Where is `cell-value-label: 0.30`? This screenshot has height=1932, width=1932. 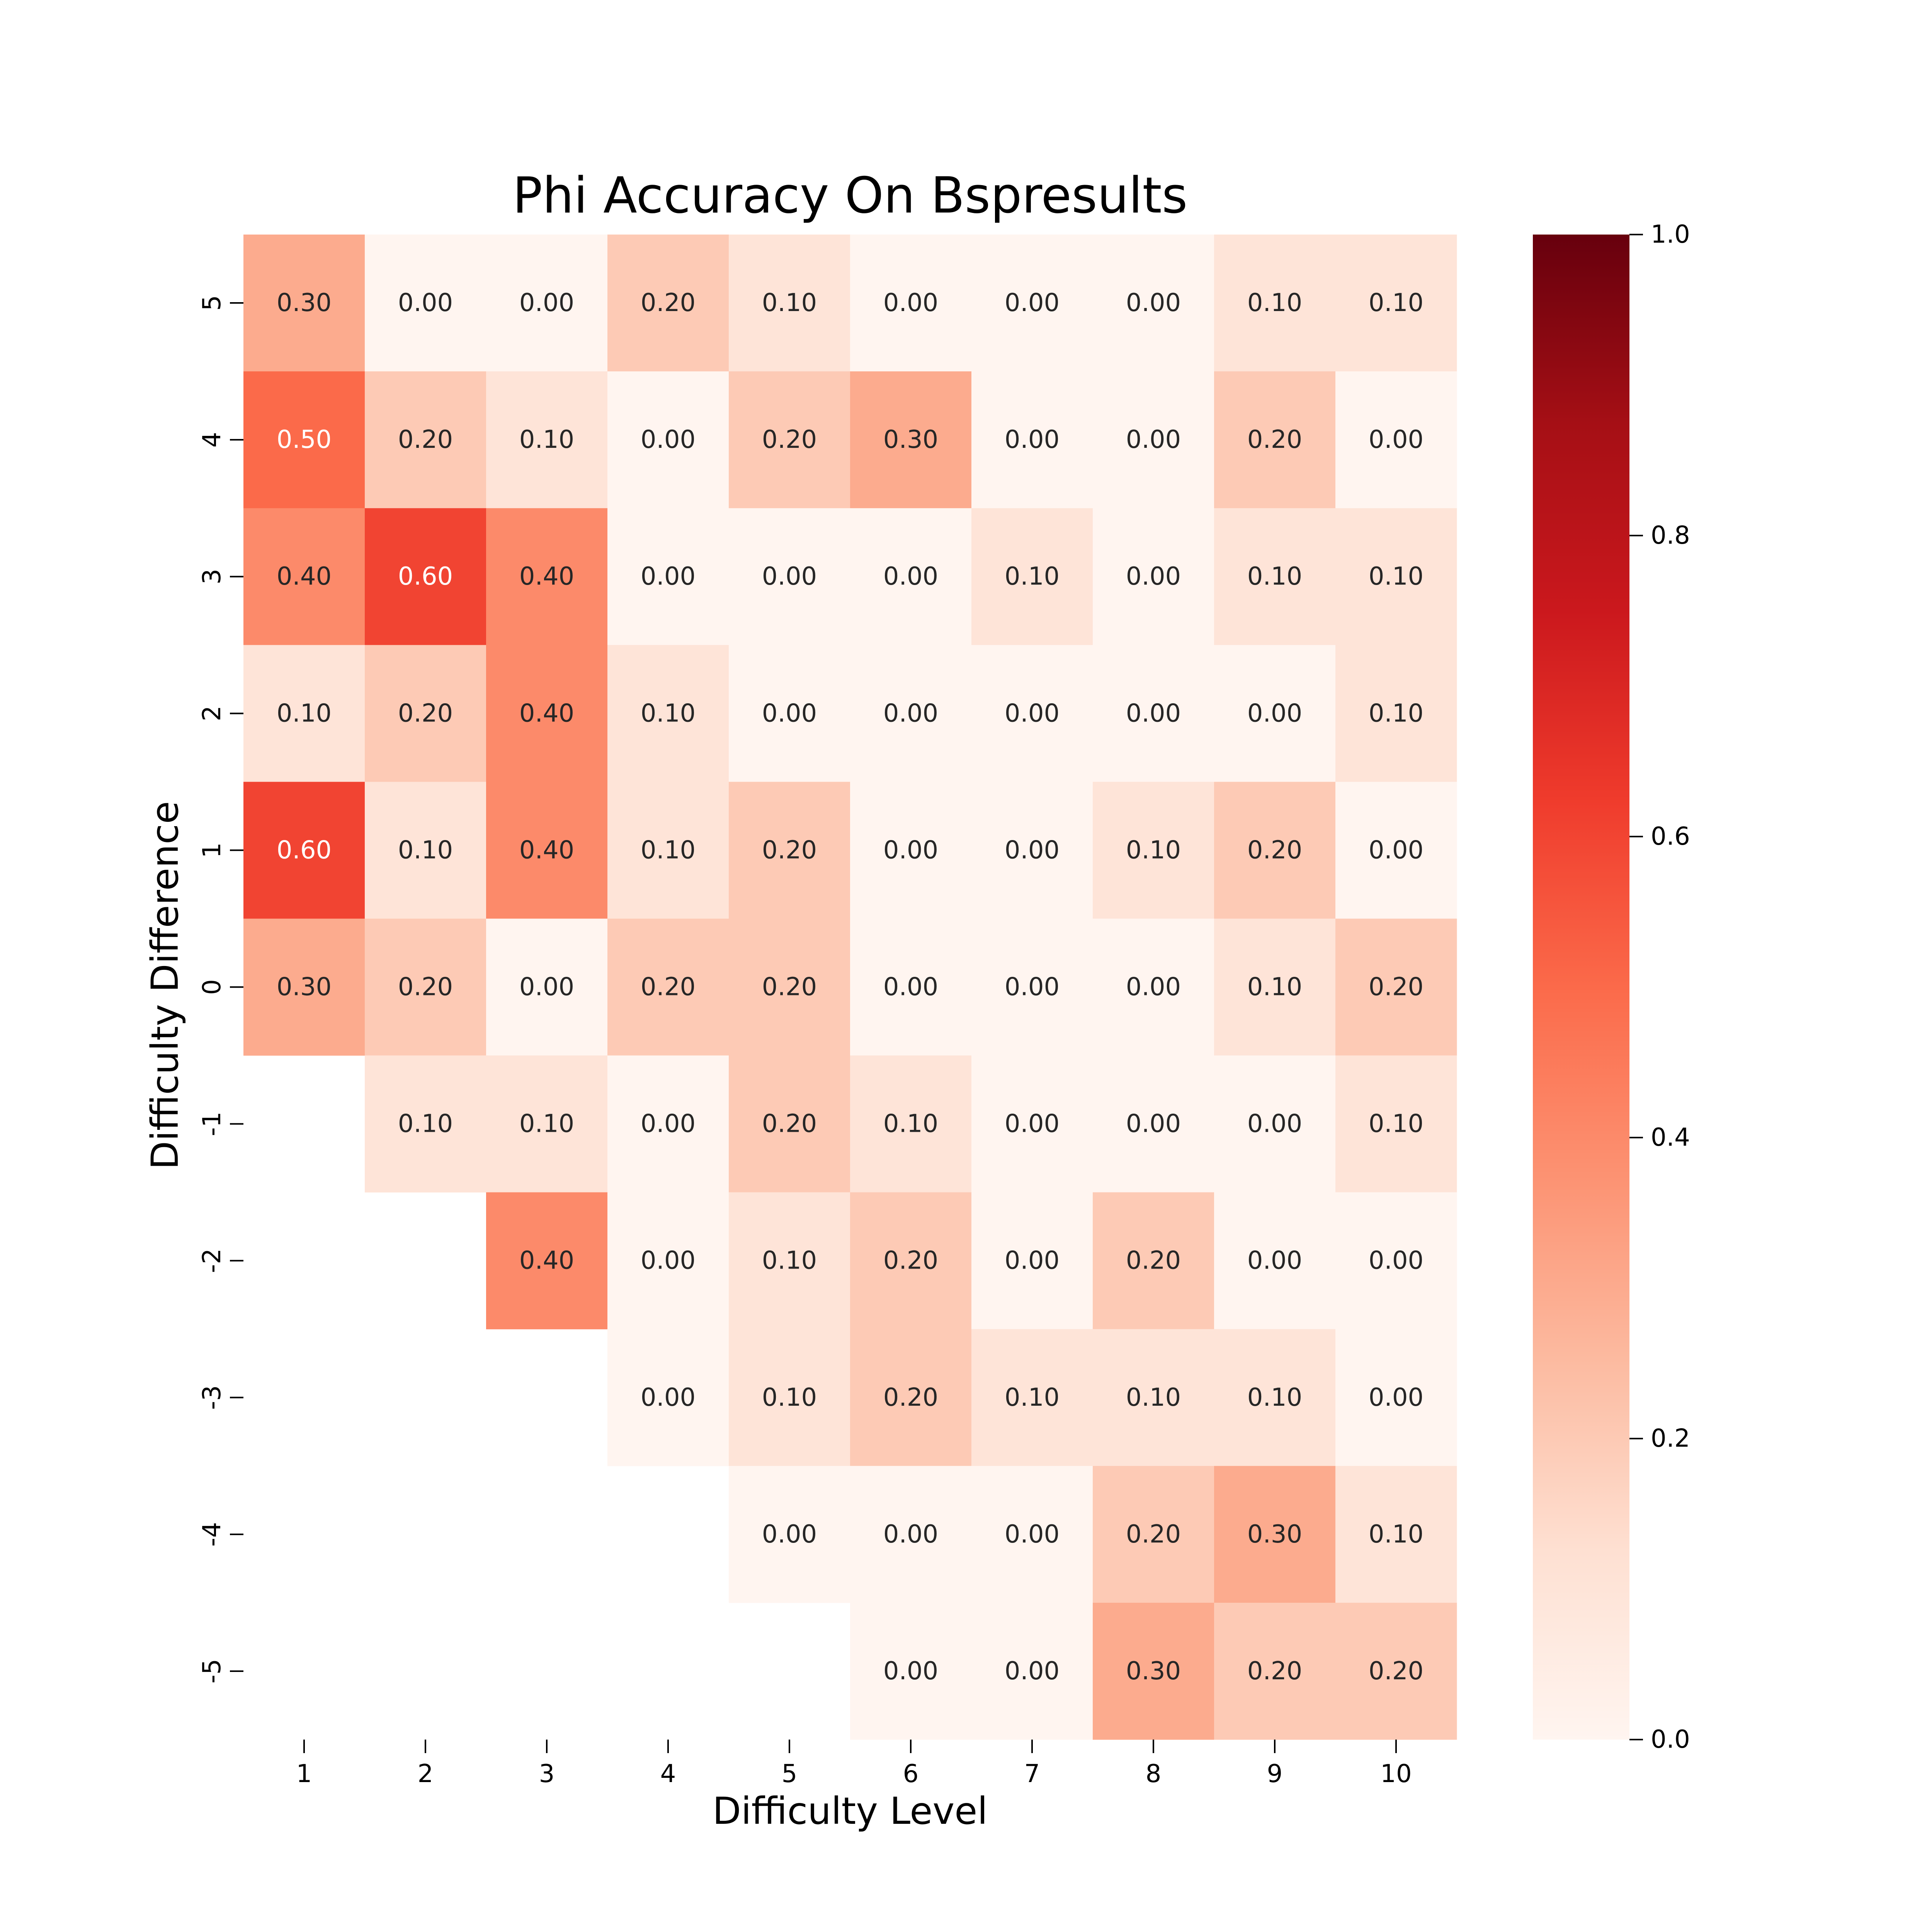
cell-value-label: 0.30 is located at coordinates (1275, 1534).